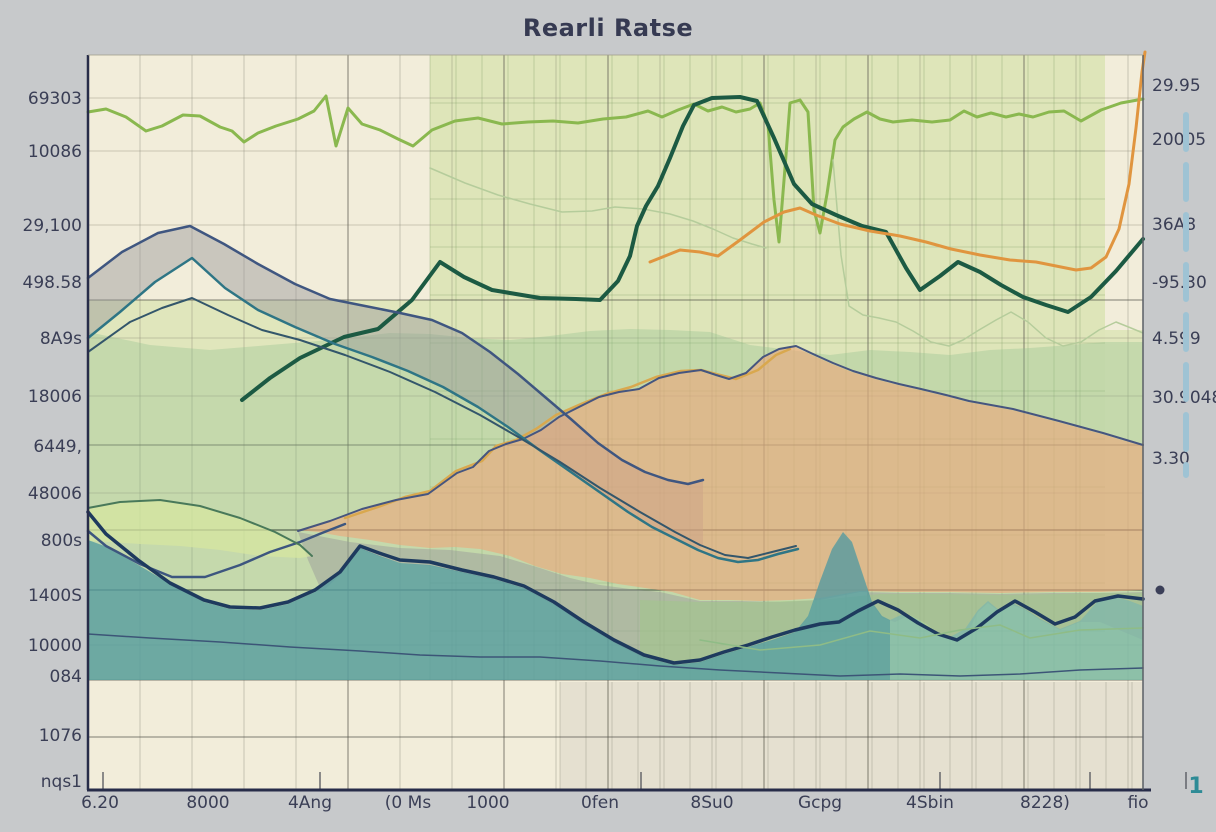  What do you see at coordinates (55, 152) in the screenshot?
I see `y-axis-label-left-1: 10086` at bounding box center [55, 152].